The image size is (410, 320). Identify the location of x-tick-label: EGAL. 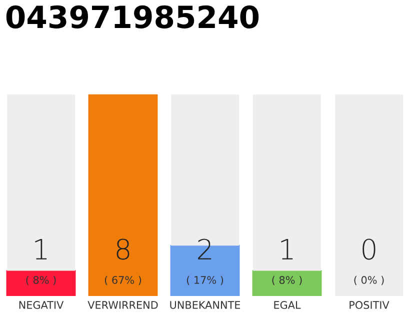
(287, 305).